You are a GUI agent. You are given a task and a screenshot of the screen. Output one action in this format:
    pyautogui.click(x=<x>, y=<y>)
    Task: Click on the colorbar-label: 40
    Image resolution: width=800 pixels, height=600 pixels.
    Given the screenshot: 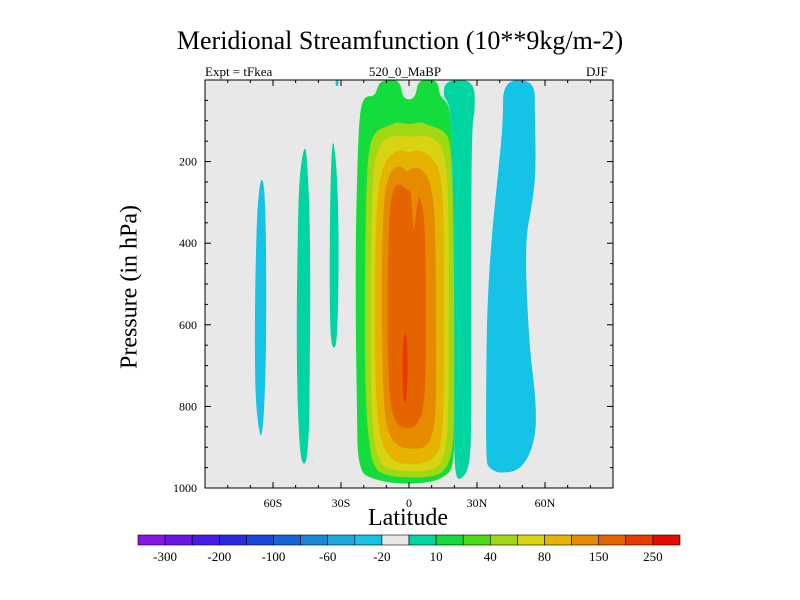 What is the action you would take?
    pyautogui.click(x=490, y=556)
    